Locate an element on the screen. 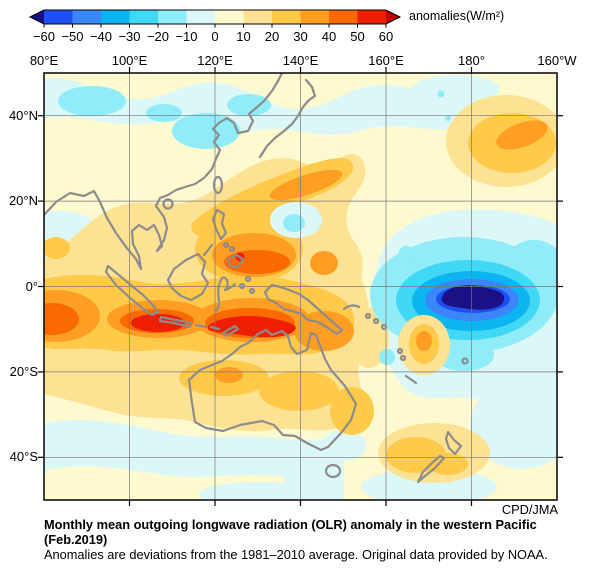 This screenshot has width=600, height=570. lat-tick-label: 40°N is located at coordinates (23, 115).